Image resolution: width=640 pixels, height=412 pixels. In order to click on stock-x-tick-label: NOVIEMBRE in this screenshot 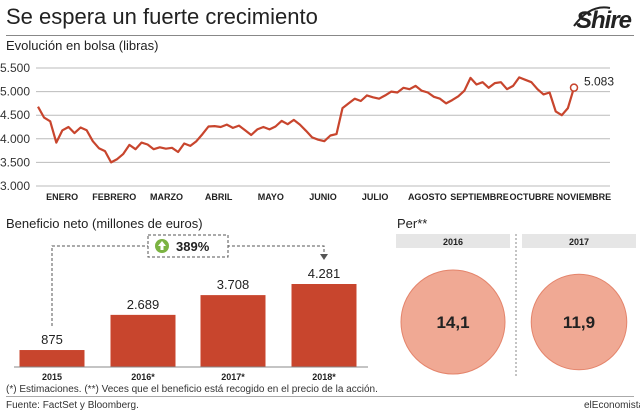, I will do `click(584, 197)`.